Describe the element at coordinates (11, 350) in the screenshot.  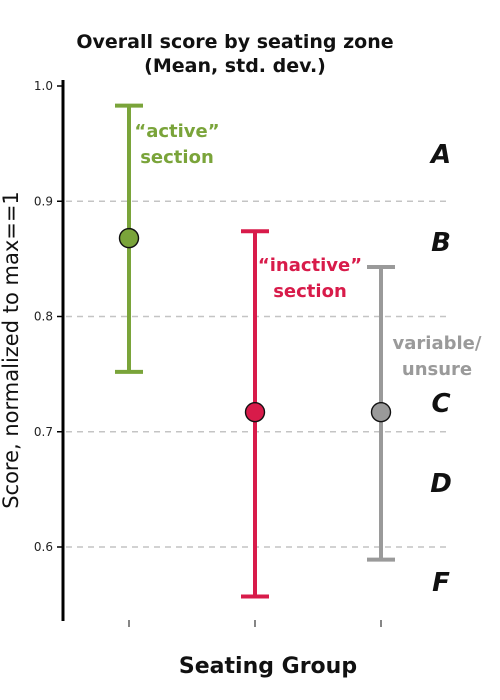
I see `y-axis-label: Score, normalized to max==1` at that location.